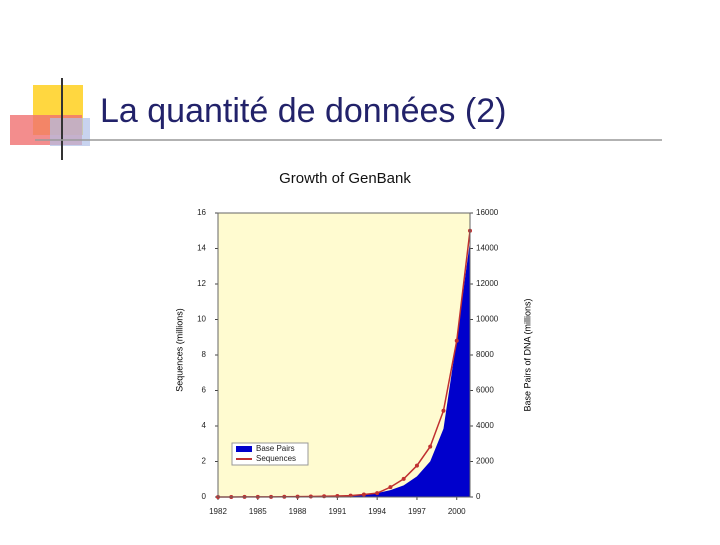 This screenshot has height=545, width=720. What do you see at coordinates (201, 283) in the screenshot?
I see `y-tick-label: 12` at bounding box center [201, 283].